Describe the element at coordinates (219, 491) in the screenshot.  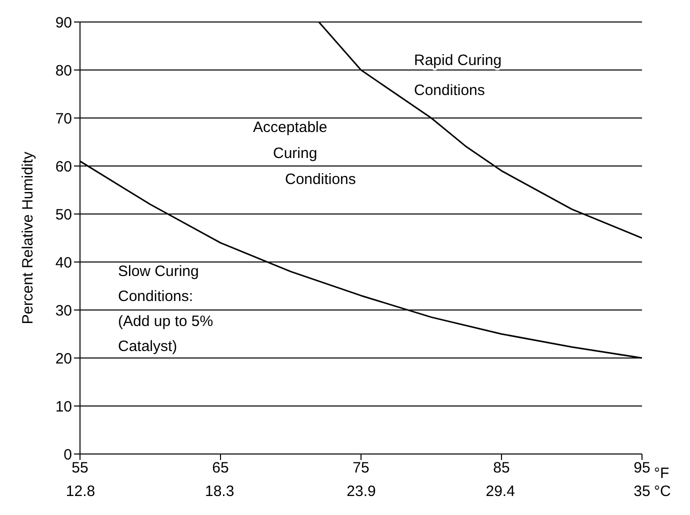
I see `x2-tick-label: 18.3` at that location.